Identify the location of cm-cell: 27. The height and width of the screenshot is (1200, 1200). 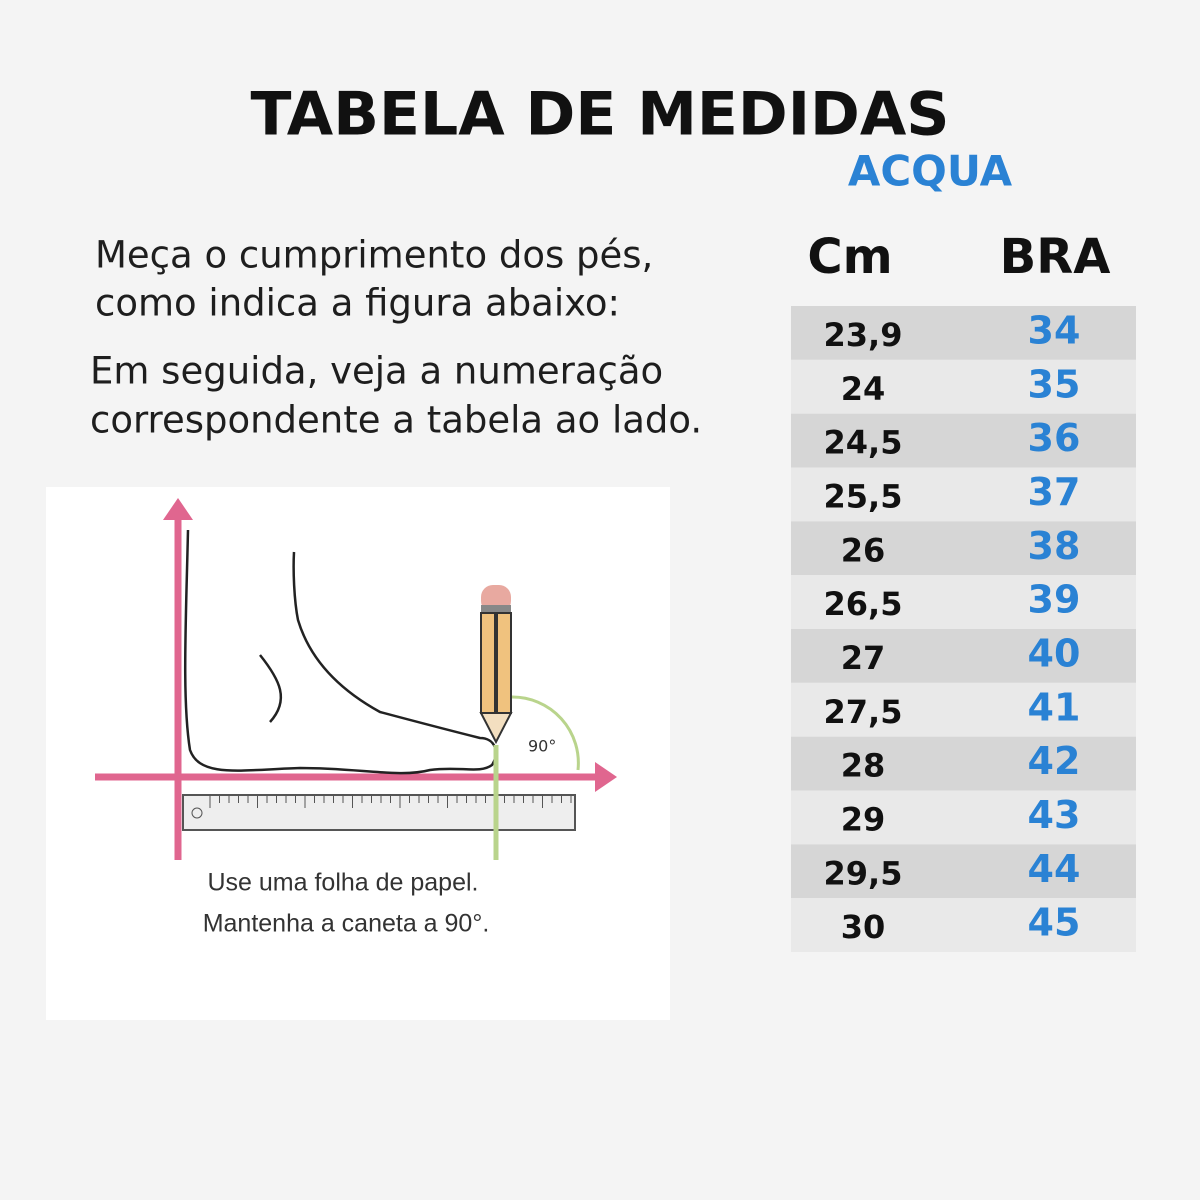
(863, 658).